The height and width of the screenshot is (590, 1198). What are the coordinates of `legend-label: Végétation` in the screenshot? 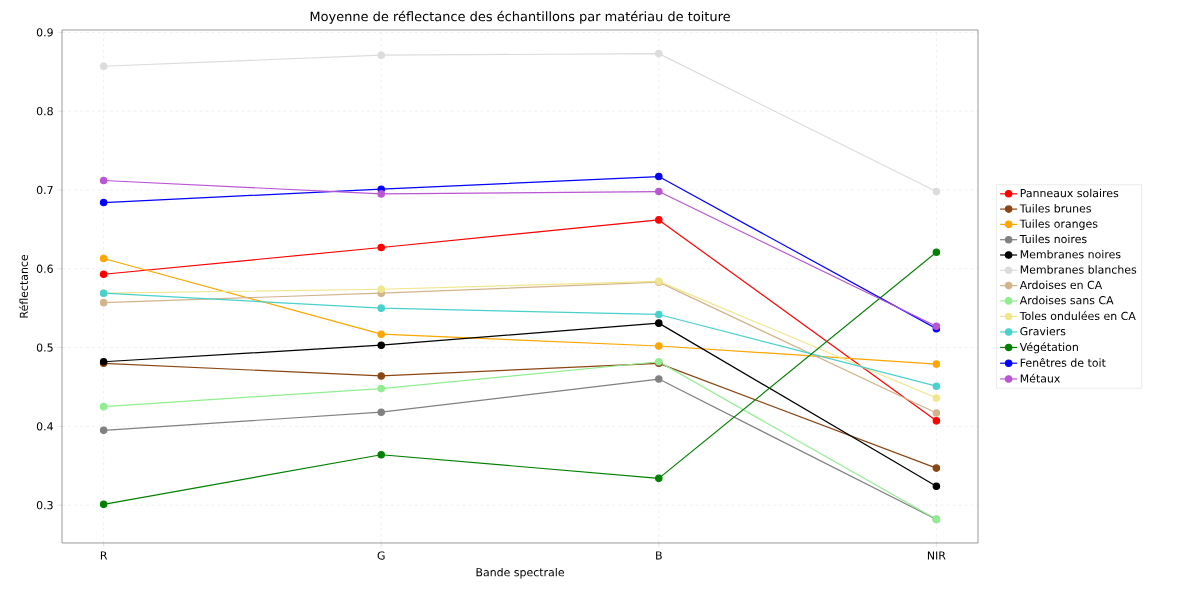 It's located at (1048, 348).